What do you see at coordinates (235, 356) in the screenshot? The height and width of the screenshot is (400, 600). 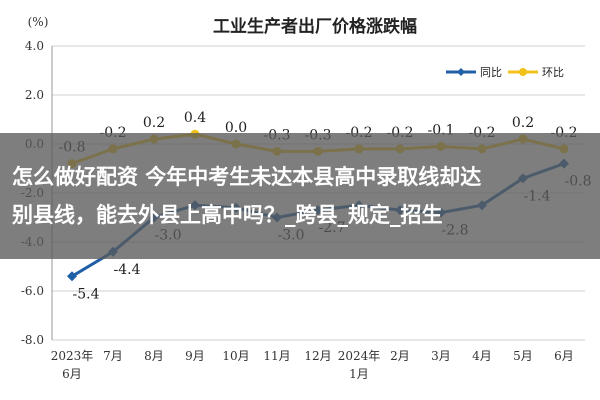 I see `x-tick-label: 10月` at bounding box center [235, 356].